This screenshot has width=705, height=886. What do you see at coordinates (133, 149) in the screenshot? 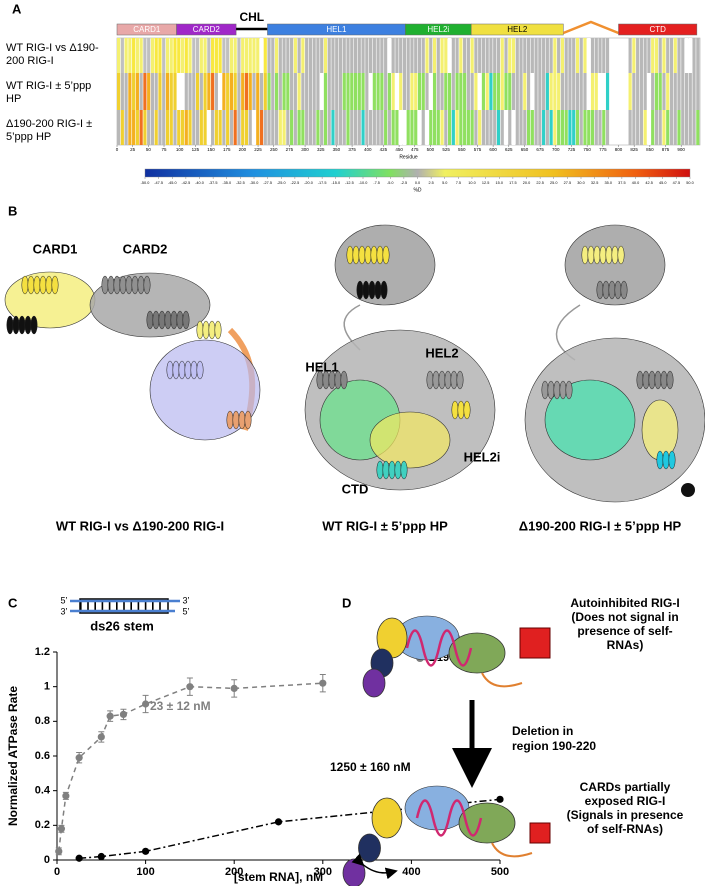
I see `x-tick-label: 25` at bounding box center [133, 149].